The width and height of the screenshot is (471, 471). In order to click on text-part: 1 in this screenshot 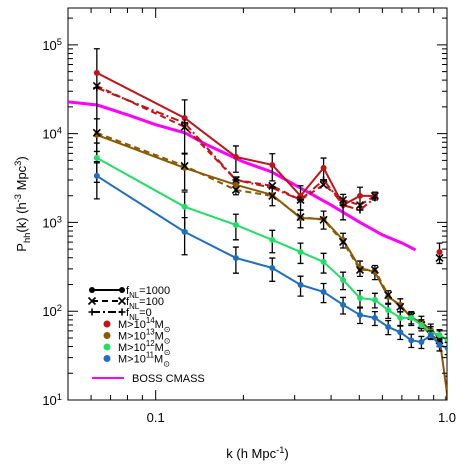, I will do `click(59, 397)`.